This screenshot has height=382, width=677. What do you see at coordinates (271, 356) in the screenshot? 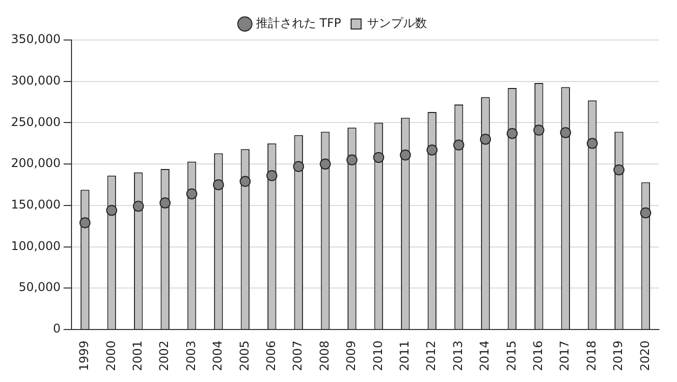
I see `x-tick-label: 2006` at bounding box center [271, 356].